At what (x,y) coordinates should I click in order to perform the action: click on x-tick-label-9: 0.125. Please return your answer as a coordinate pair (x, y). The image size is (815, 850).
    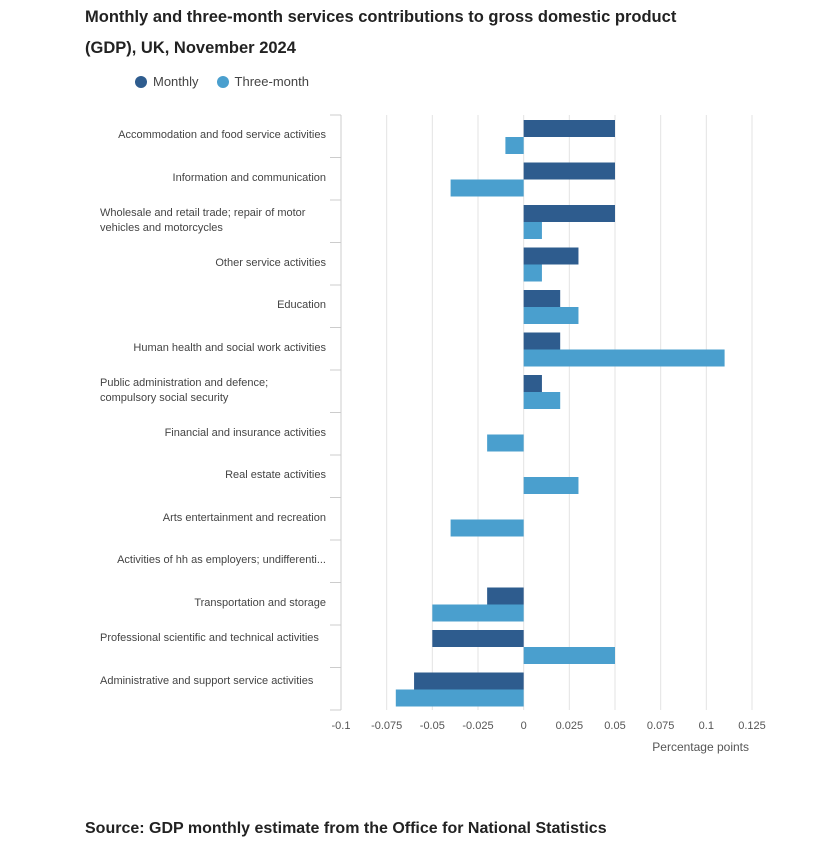
    Looking at the image, I should click on (752, 726).